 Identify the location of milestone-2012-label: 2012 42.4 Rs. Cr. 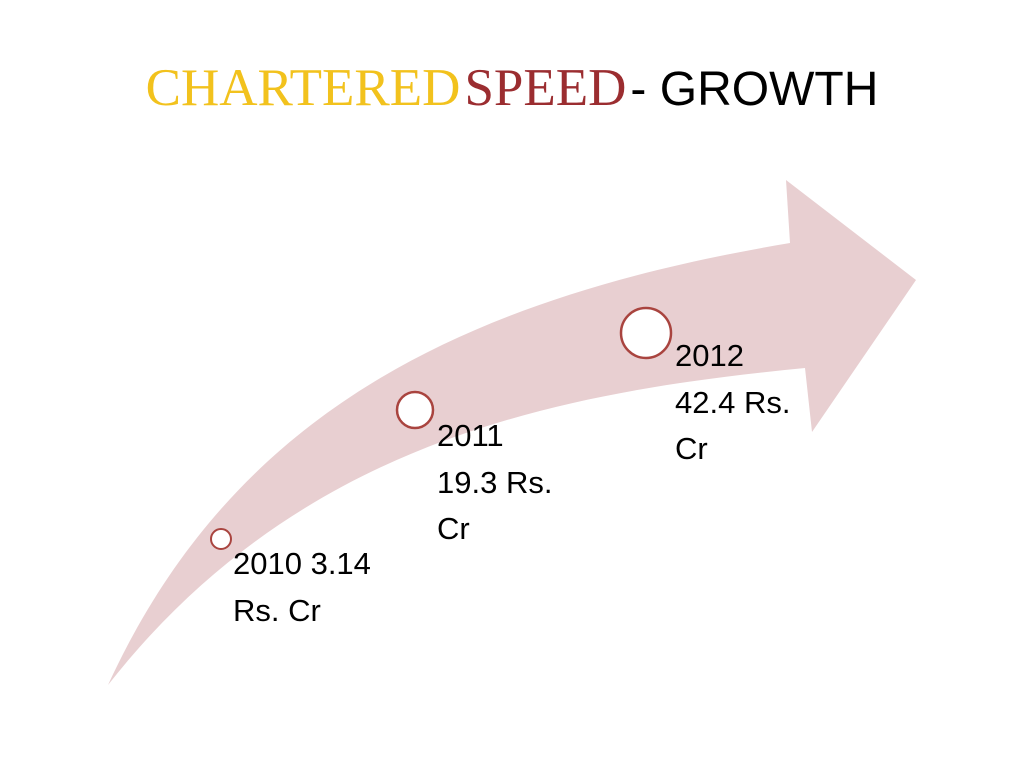
(733, 402).